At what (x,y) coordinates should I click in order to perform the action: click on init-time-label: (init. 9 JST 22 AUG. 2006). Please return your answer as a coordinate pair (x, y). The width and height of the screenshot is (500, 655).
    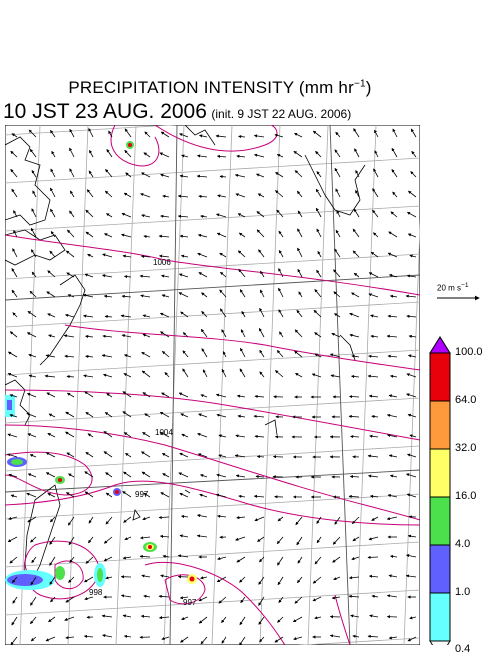
    Looking at the image, I should click on (281, 114).